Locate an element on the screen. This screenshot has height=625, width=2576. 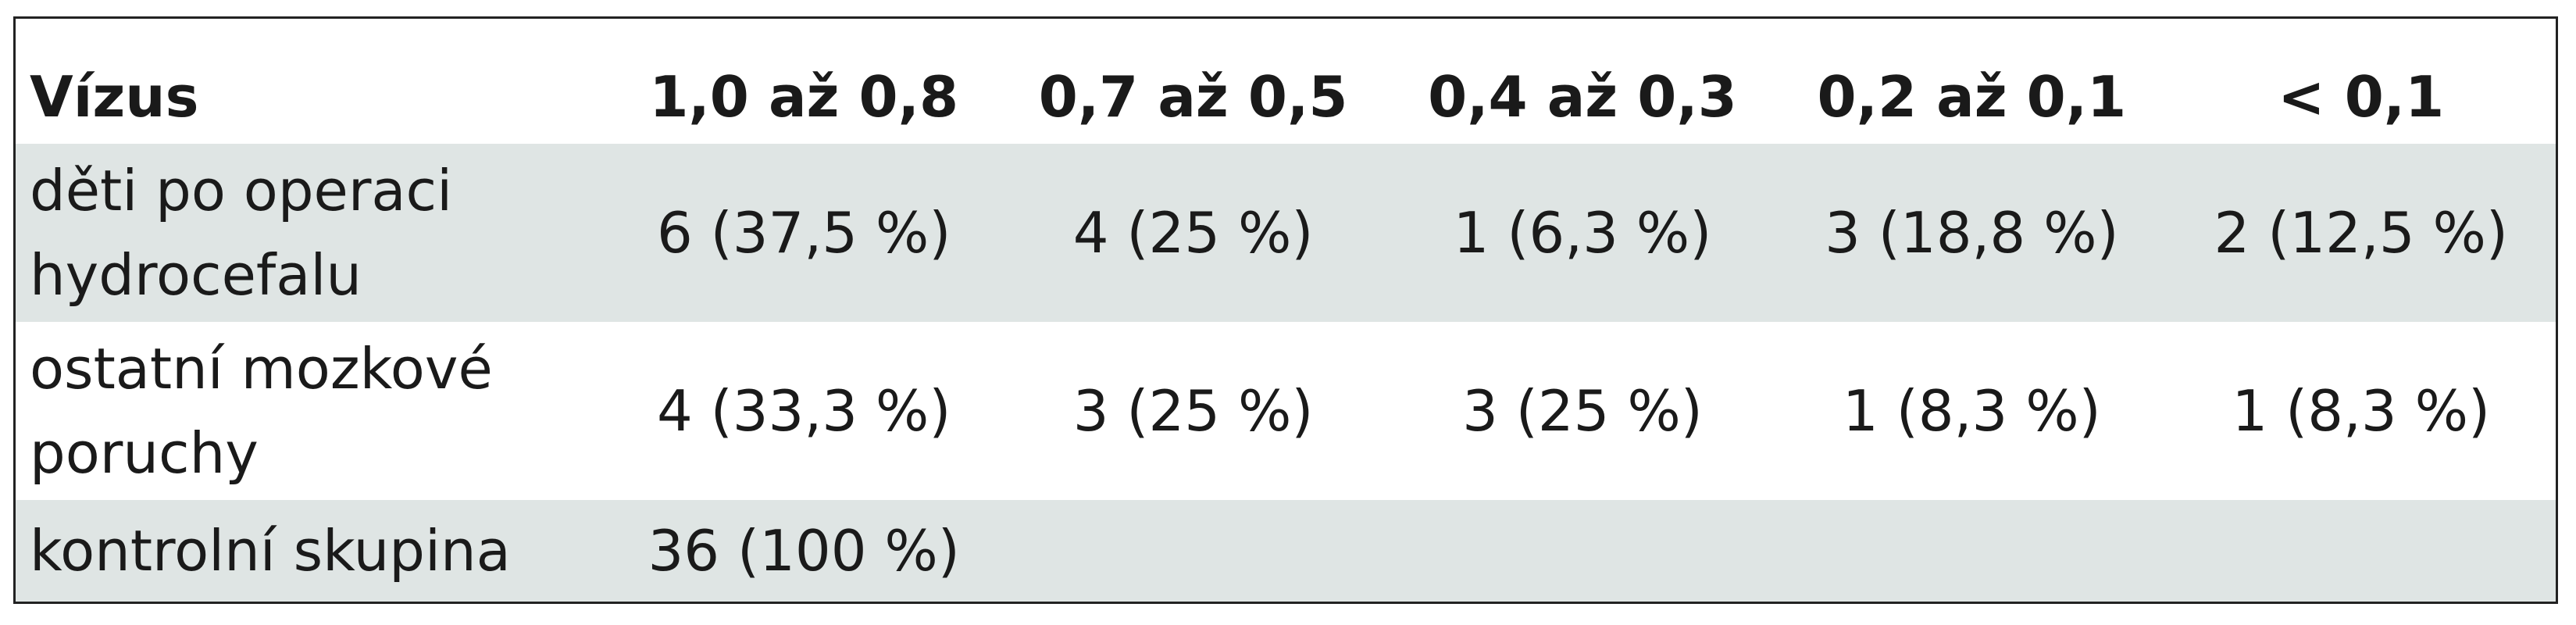
header-cell: < 0,1 is located at coordinates (2361, 97).